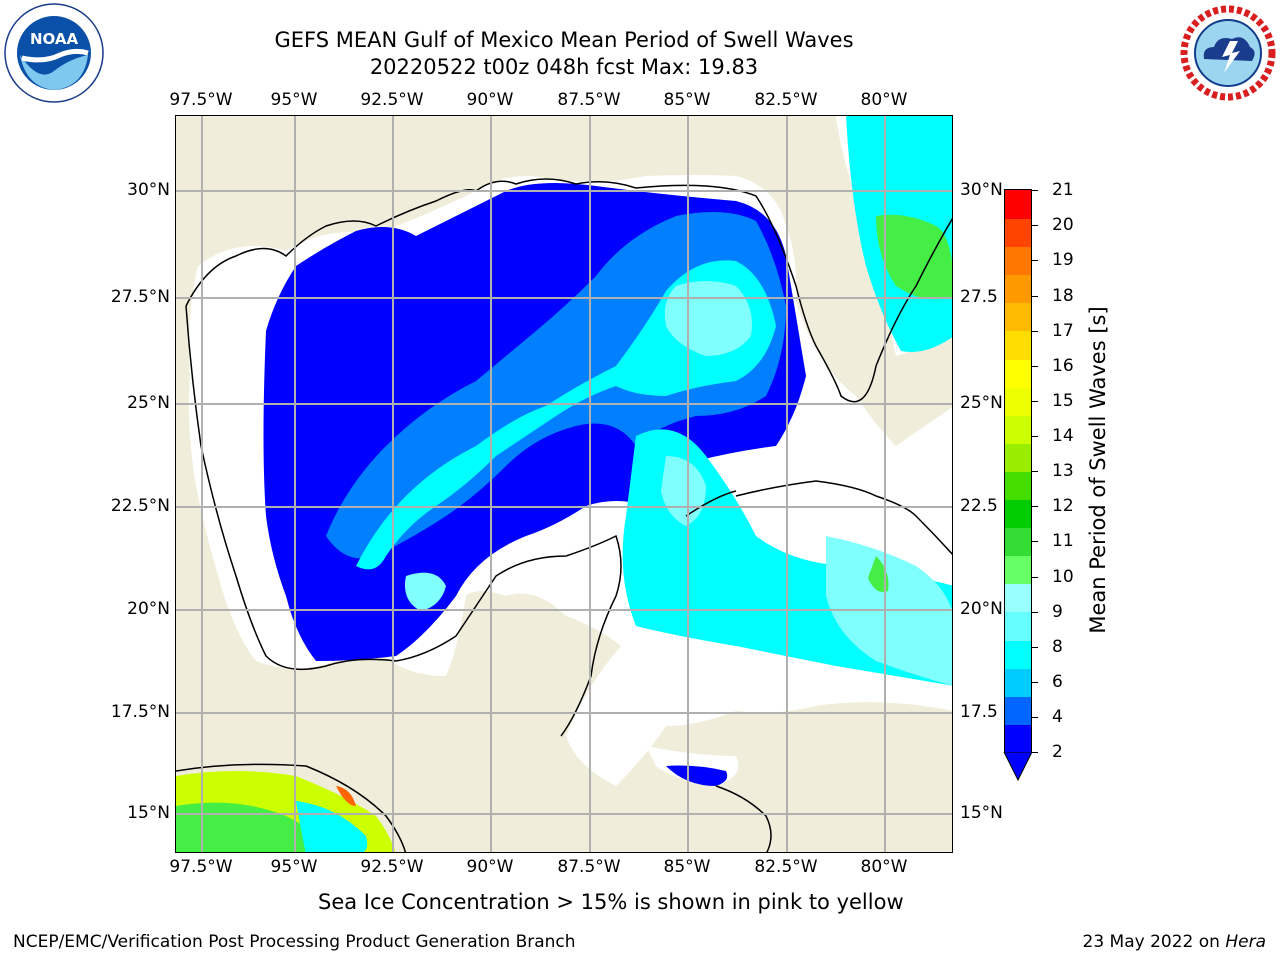 The image size is (1280, 960). Describe the element at coordinates (201, 100) in the screenshot. I see `lon-tick-top: 97.5°W` at that location.